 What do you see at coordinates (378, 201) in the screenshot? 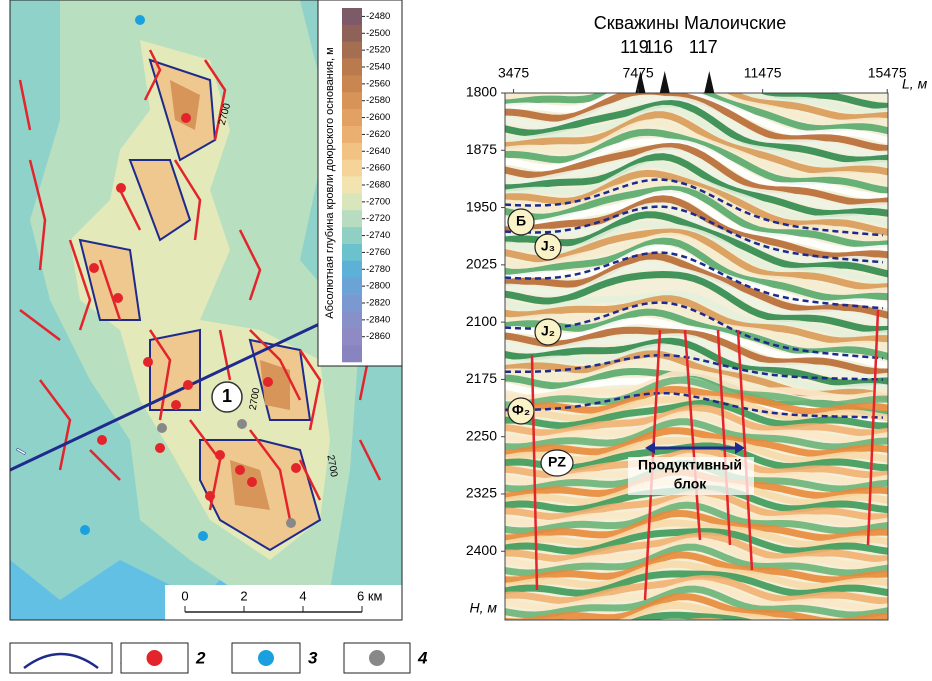
I see `colorbar-tick-label: -2700` at bounding box center [378, 201].